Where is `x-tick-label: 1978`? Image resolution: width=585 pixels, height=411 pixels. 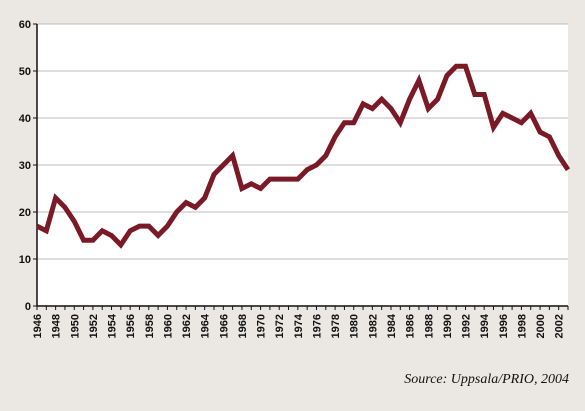 x-tick-label: 1978 is located at coordinates (336, 326).